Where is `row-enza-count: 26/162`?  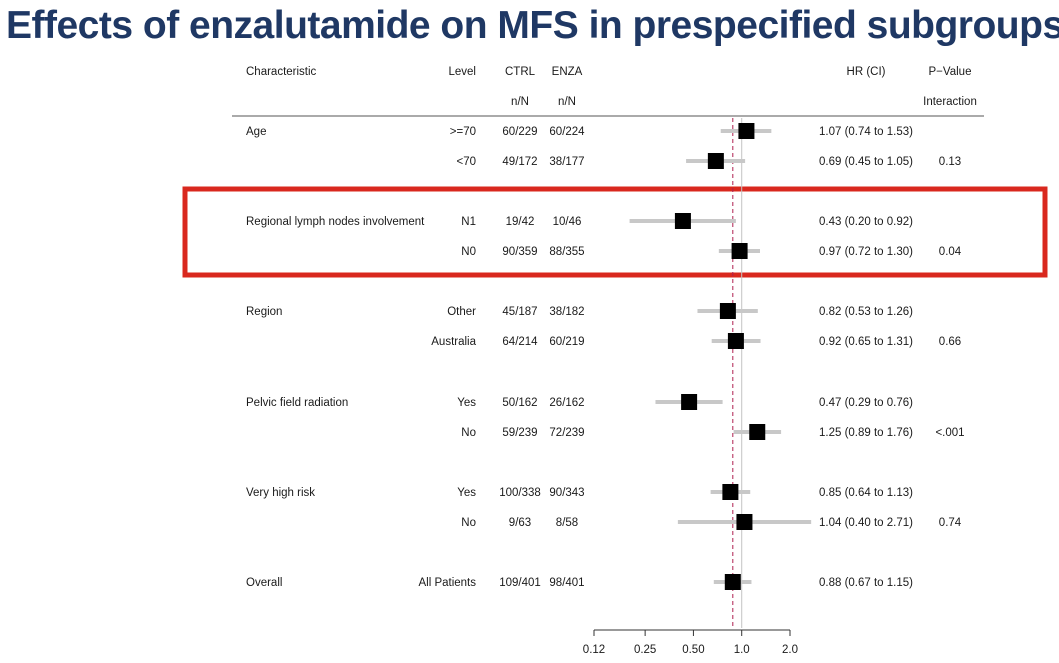
row-enza-count: 26/162 is located at coordinates (566, 403).